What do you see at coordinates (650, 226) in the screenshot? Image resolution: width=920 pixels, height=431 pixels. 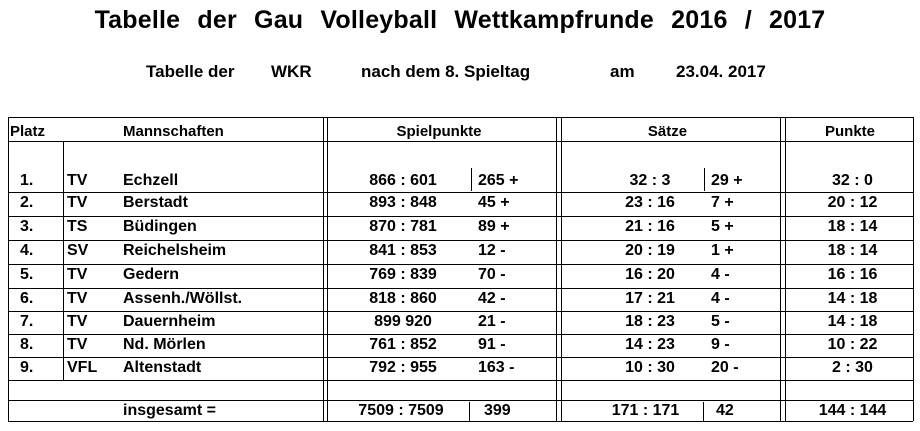 I see `row-saetze: 21 : 16` at bounding box center [650, 226].